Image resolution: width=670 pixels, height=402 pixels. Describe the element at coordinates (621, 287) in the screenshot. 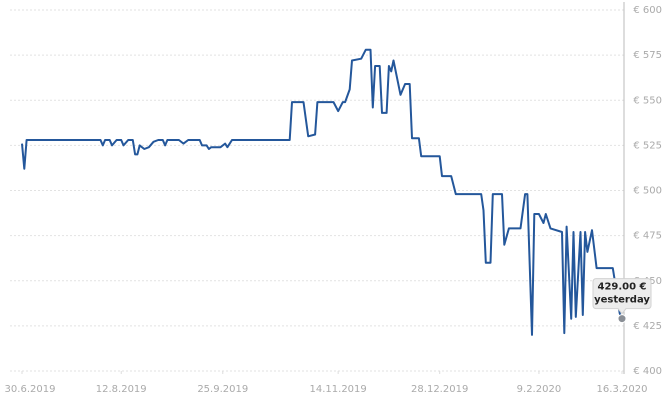

I see `tooltip-price: 429.00 €` at that location.